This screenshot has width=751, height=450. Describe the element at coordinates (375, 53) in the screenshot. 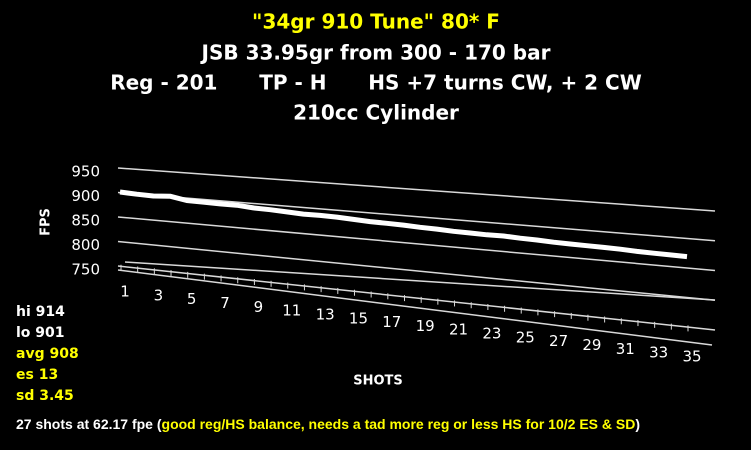

I see `title-line: JSB 33.95gr from 300 - 170 bar` at that location.